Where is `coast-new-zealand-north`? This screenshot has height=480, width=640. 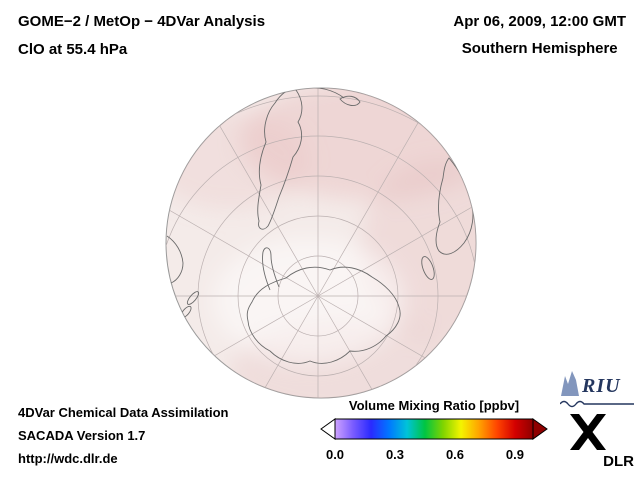 coast-new-zealand-north is located at coordinates (193, 298).